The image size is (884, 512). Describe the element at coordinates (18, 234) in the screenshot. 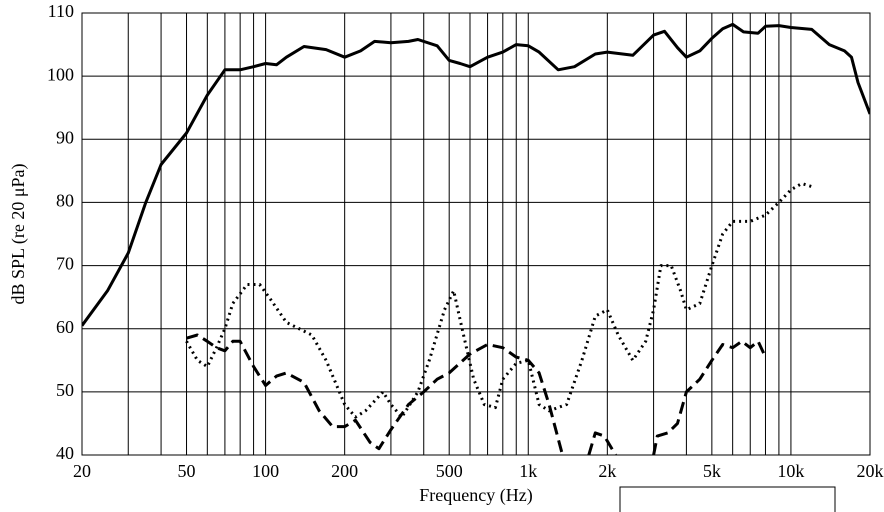

I see `y-axis-label: dB SPL (re 20 μPa)` at that location.